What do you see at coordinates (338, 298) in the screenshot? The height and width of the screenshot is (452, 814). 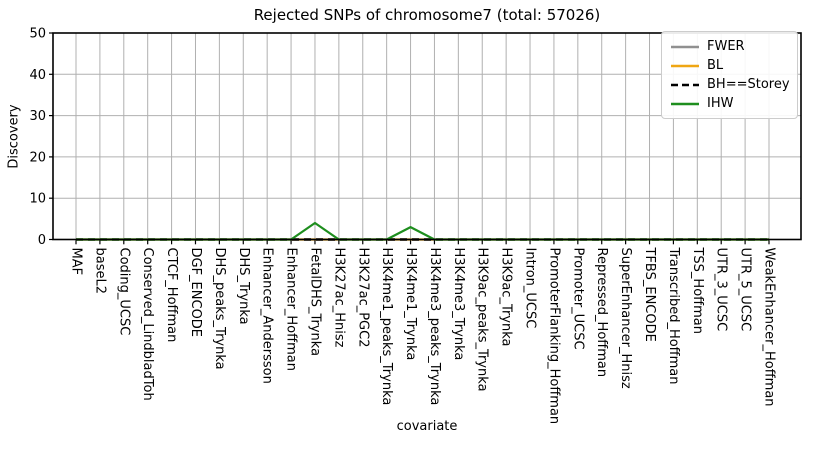 I see `x-tick-label: H3K27ac_Hnisz` at bounding box center [338, 298].